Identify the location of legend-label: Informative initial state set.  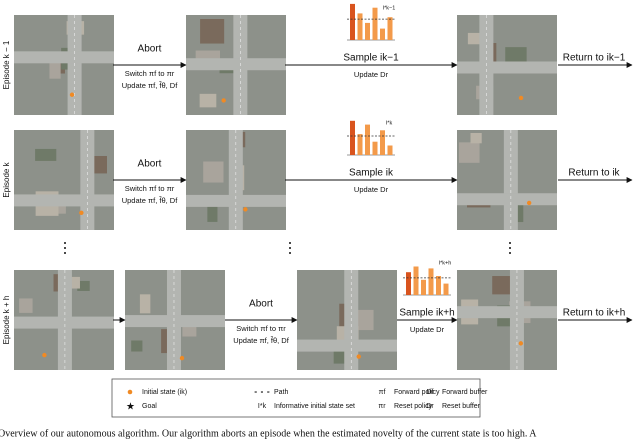
(314, 406).